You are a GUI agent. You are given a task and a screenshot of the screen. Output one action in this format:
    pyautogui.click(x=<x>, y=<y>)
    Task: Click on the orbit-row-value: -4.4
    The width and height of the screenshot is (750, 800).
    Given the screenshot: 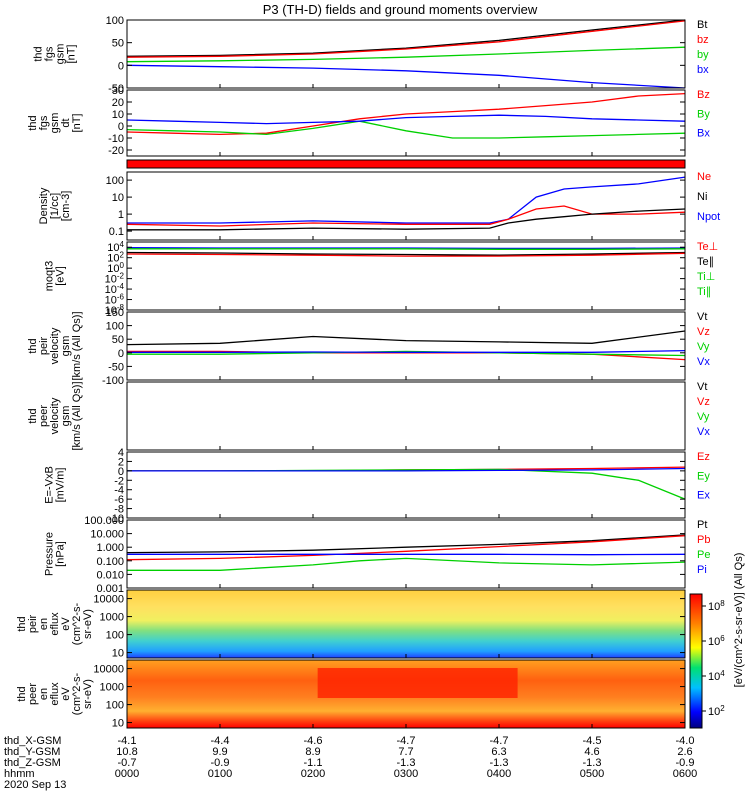 What is the action you would take?
    pyautogui.click(x=220, y=741)
    